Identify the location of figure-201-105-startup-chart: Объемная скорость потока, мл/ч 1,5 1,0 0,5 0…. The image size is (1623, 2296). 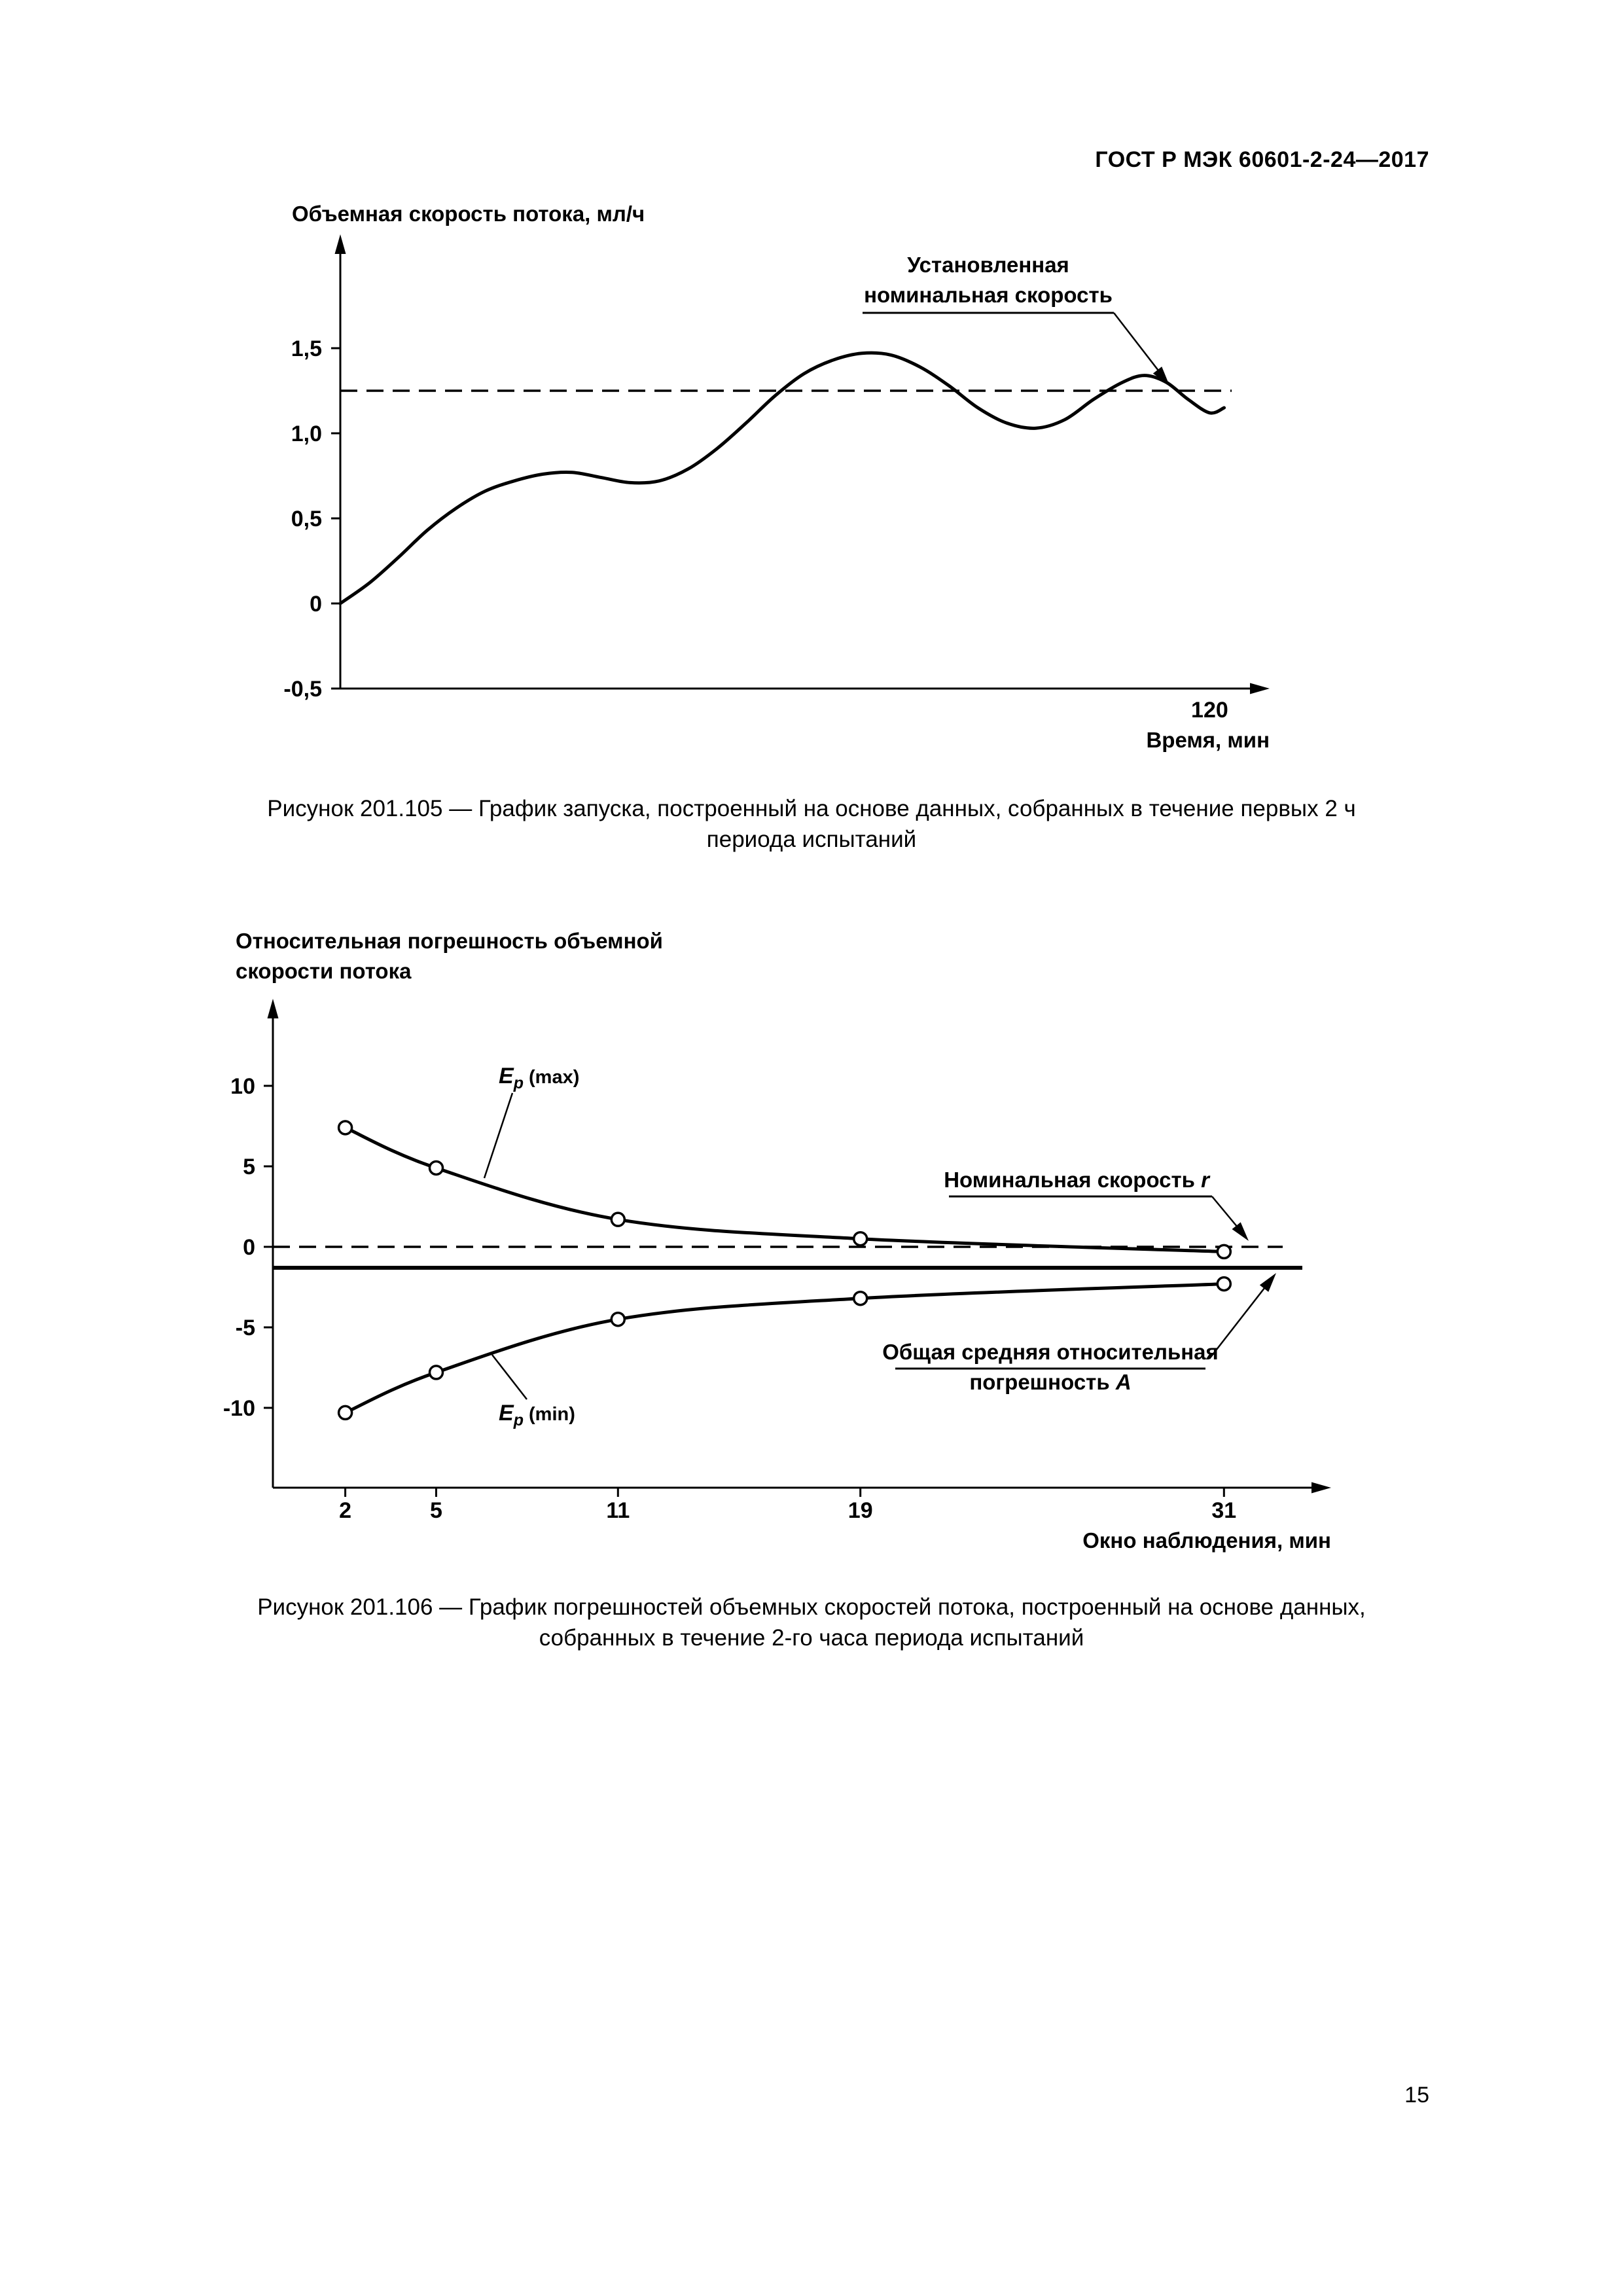
(776, 477).